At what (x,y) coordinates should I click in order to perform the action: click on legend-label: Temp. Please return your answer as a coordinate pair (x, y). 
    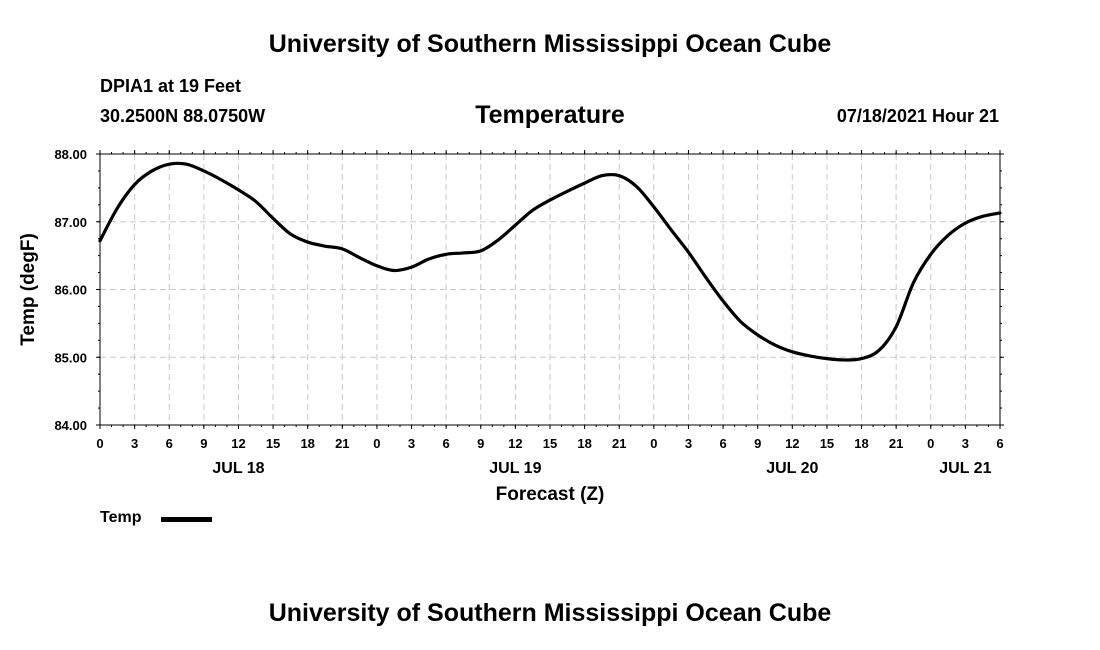
    Looking at the image, I should click on (121, 517).